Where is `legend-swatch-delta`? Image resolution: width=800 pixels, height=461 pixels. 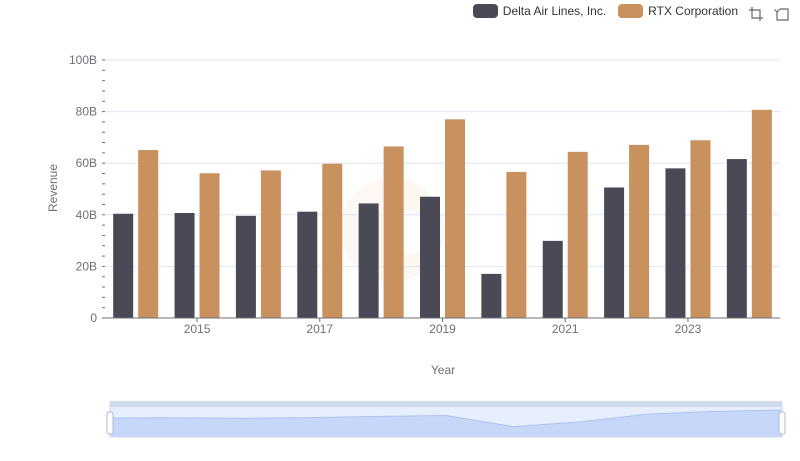
legend-swatch-delta is located at coordinates (485, 11).